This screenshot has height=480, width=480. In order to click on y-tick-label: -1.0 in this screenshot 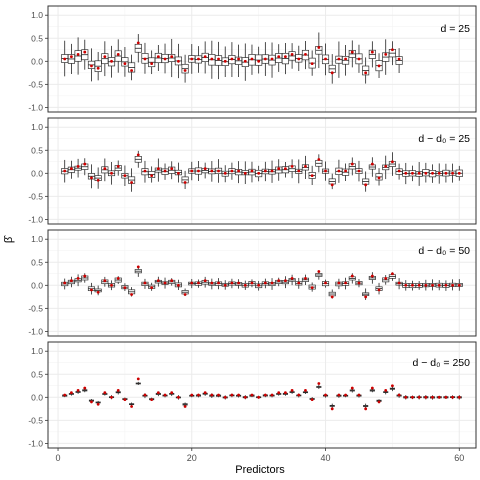, I will do `click(35, 331)`.